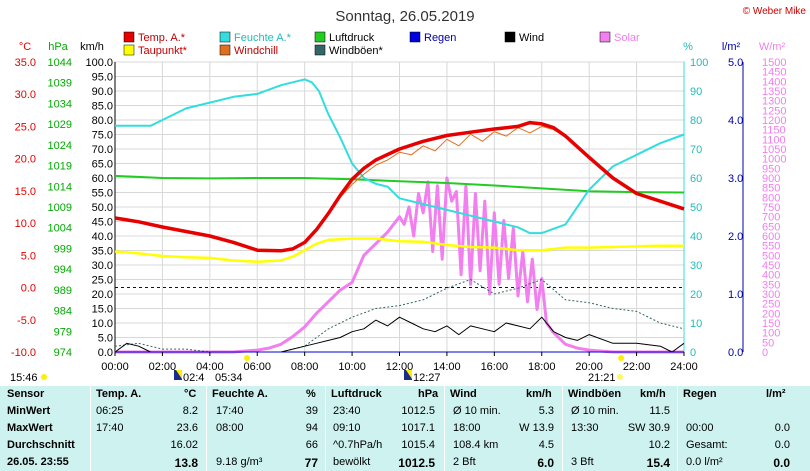  I want to click on tick-label-solar: 650, so click(771, 227).